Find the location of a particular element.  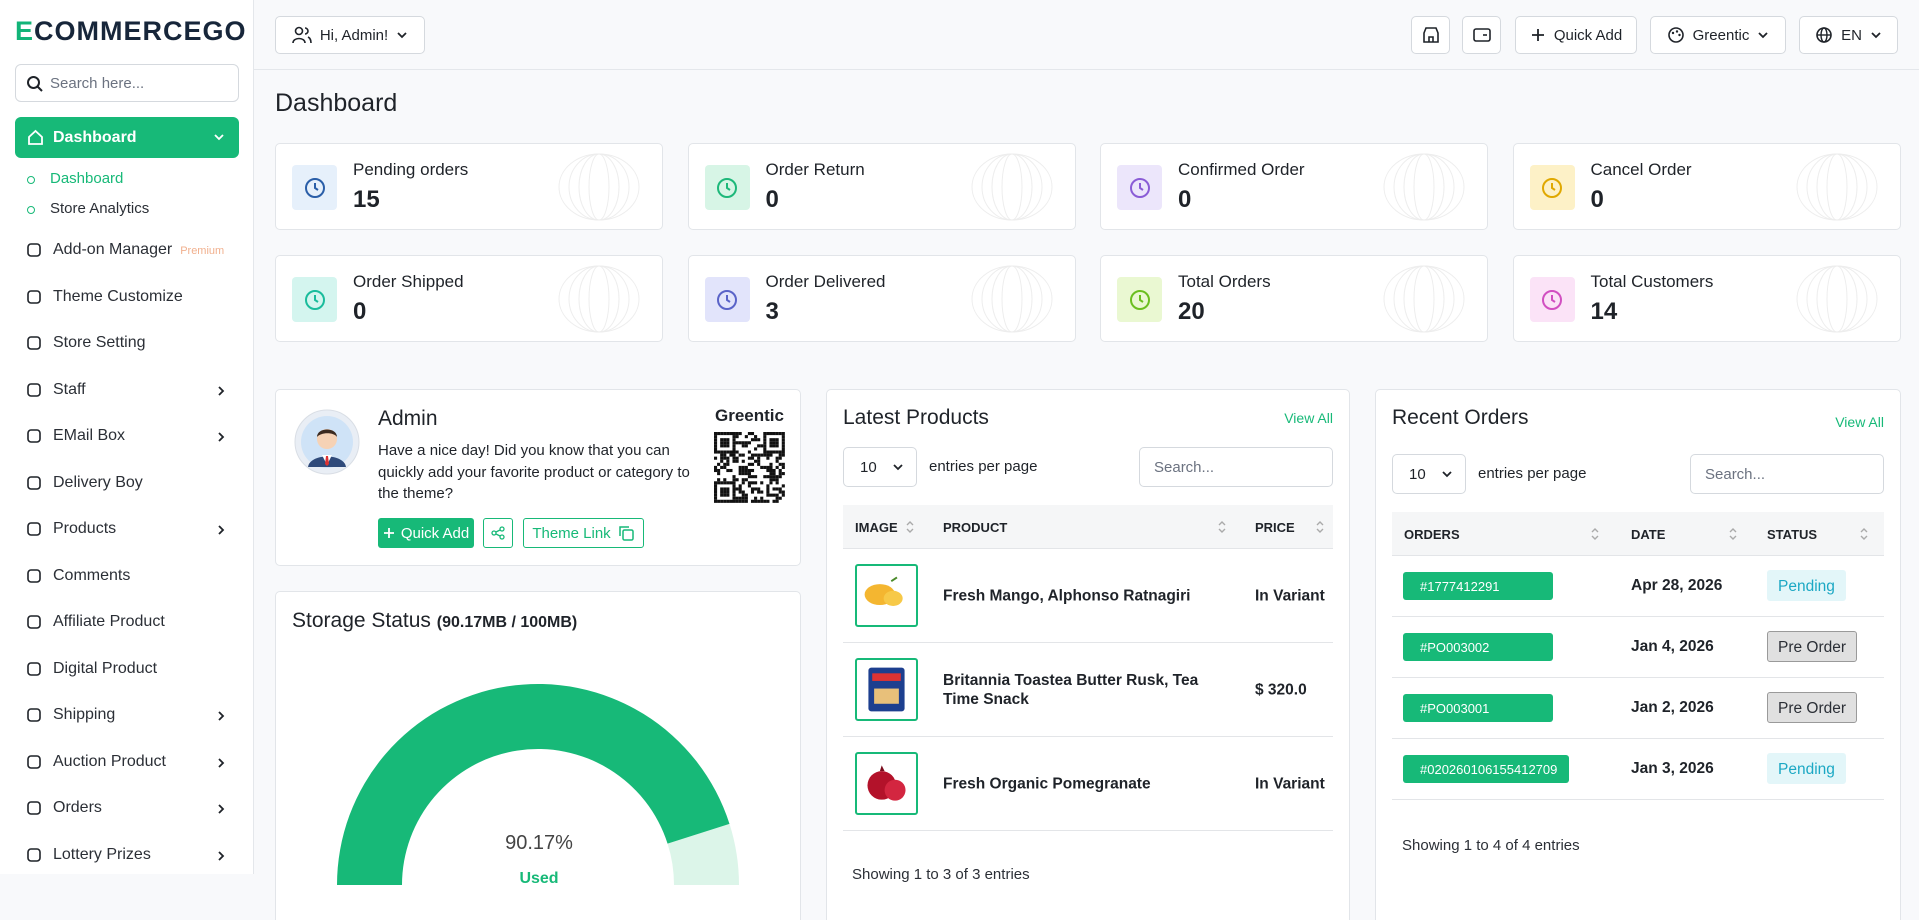

menu-item: Staff is located at coordinates (131, 390).